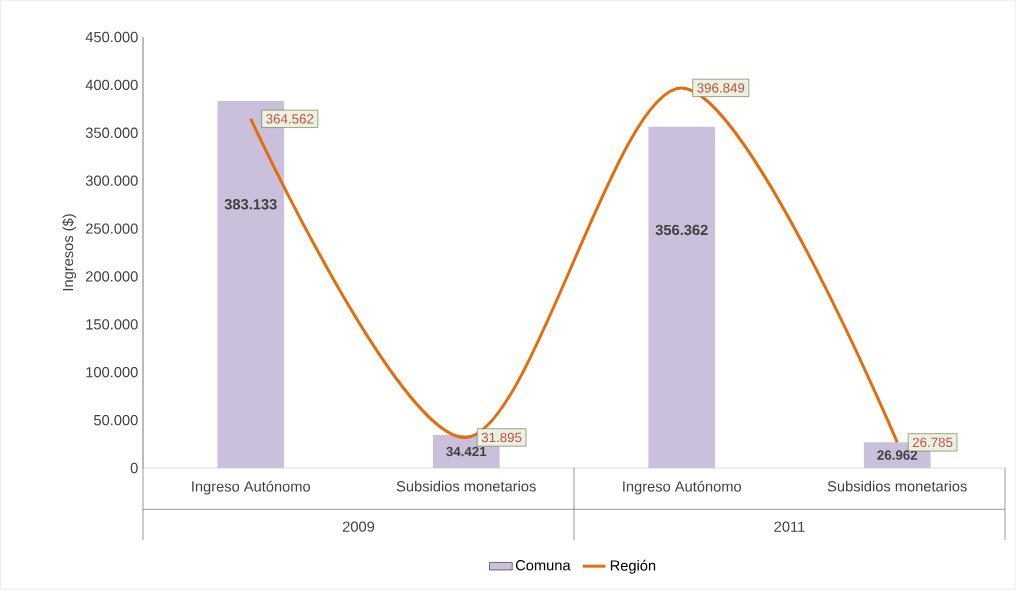  Describe the element at coordinates (501, 437) in the screenshot. I see `data-label: 31.895` at that location.